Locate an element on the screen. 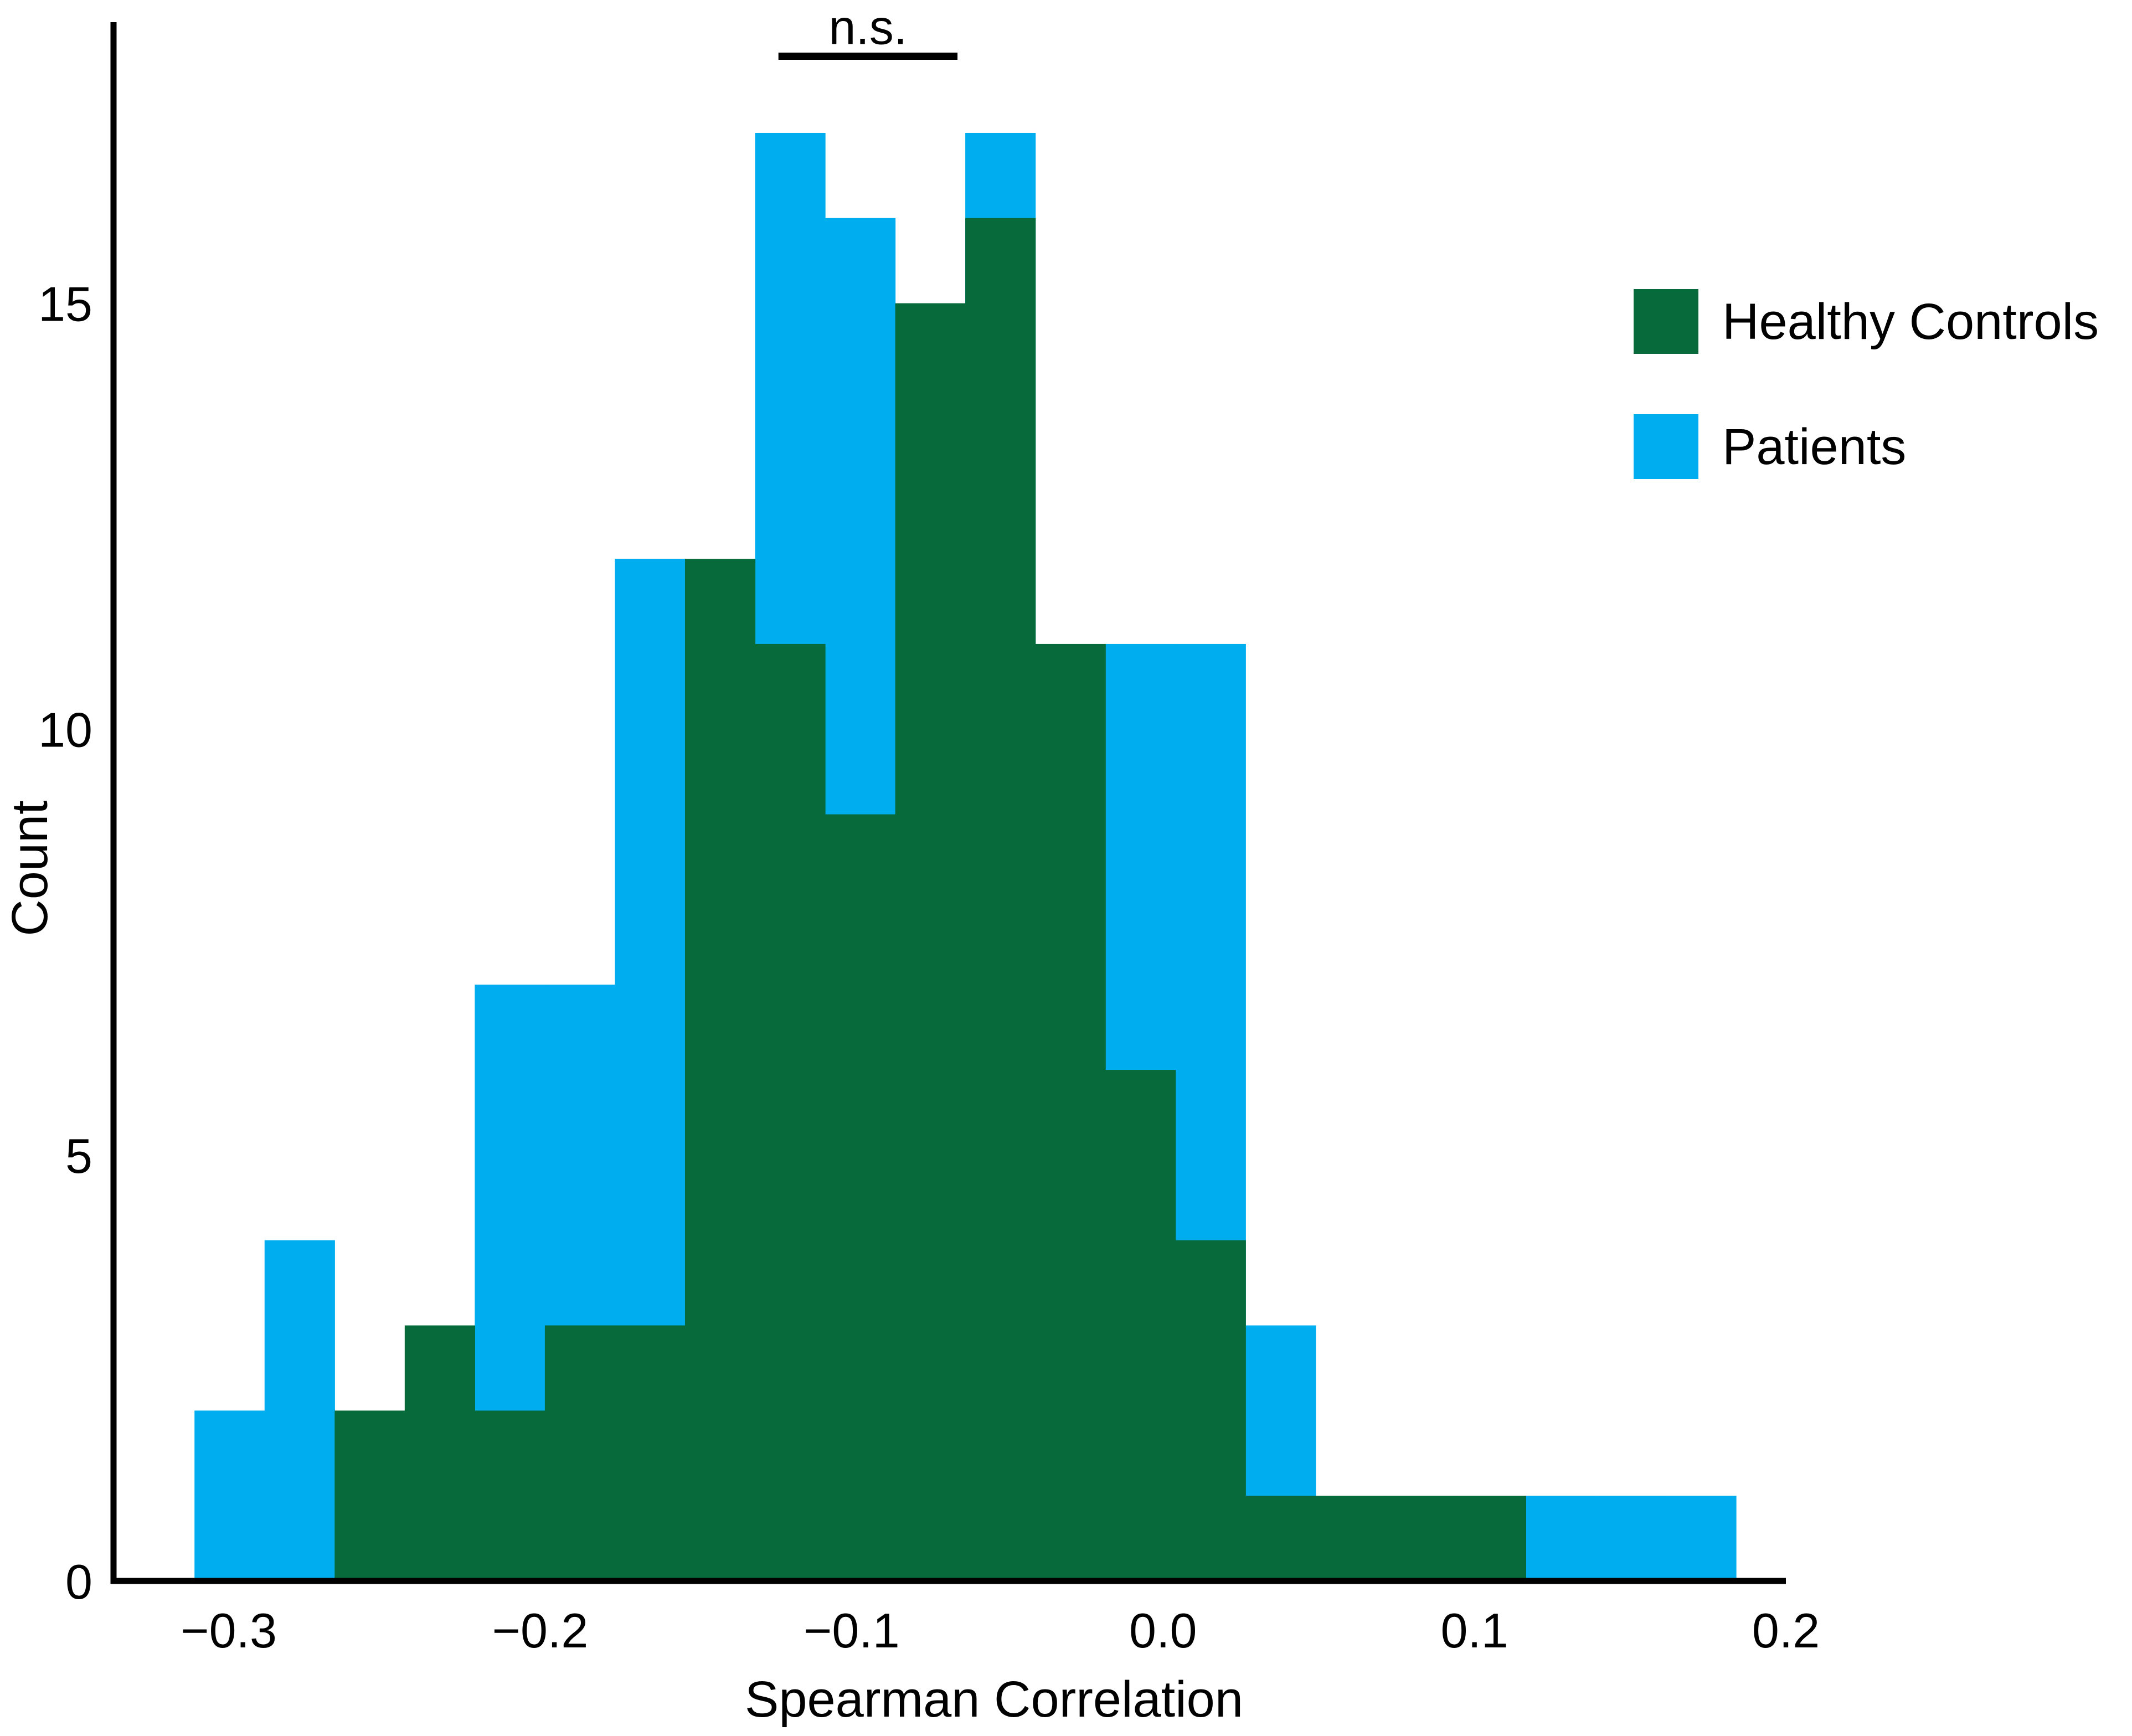 The height and width of the screenshot is (1736, 2132). x-tick-label: 0.0 is located at coordinates (1163, 1630).